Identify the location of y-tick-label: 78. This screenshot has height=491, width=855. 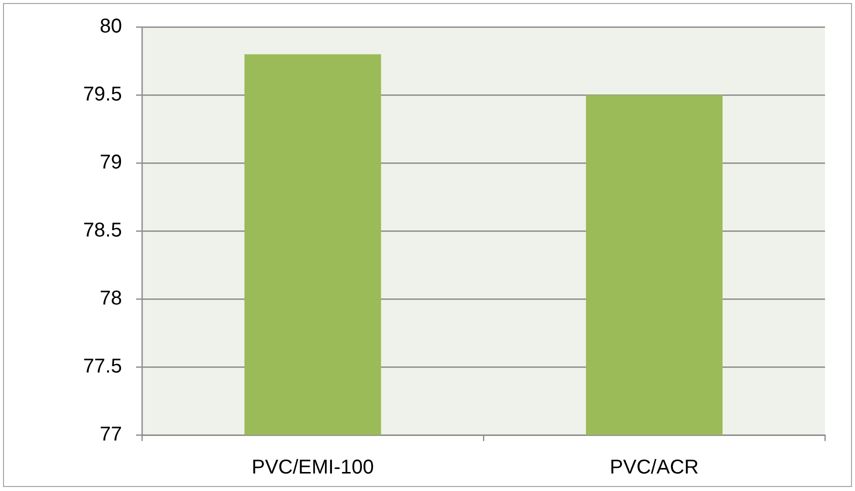
(111, 299).